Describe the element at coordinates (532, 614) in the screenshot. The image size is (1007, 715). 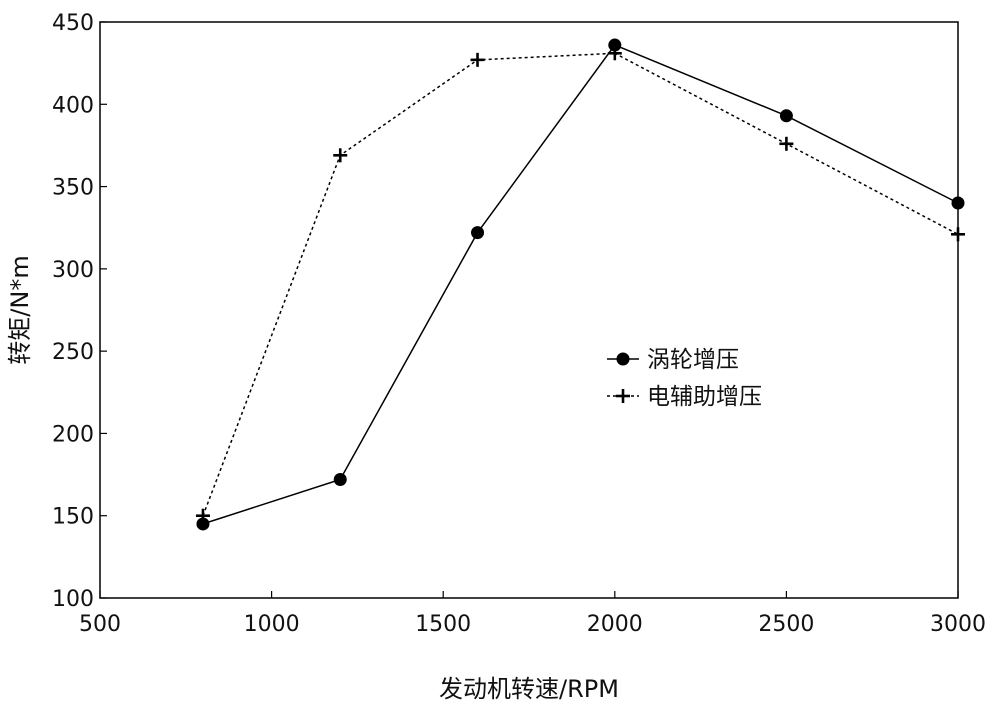
I see `x-axis-ticks: 500 1000 1500 2000 2500 3000` at that location.